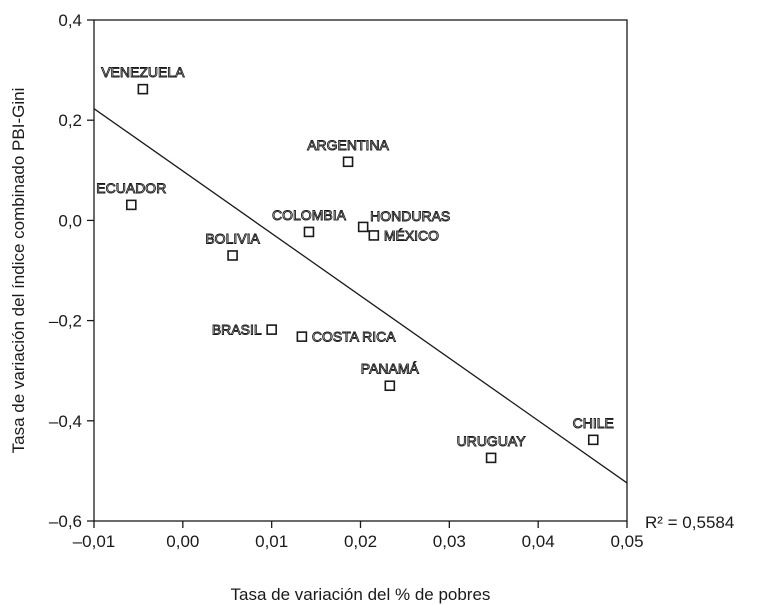  I want to click on data-point-label: ARGENTINA, so click(348, 145).